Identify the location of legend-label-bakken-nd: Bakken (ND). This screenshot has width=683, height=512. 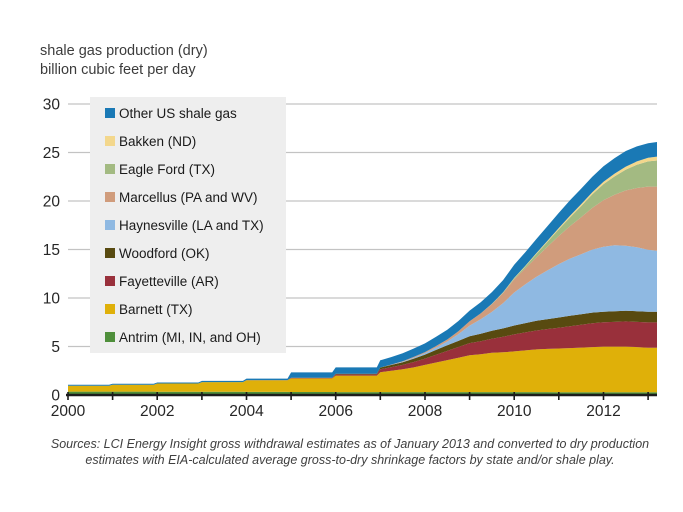
(158, 141).